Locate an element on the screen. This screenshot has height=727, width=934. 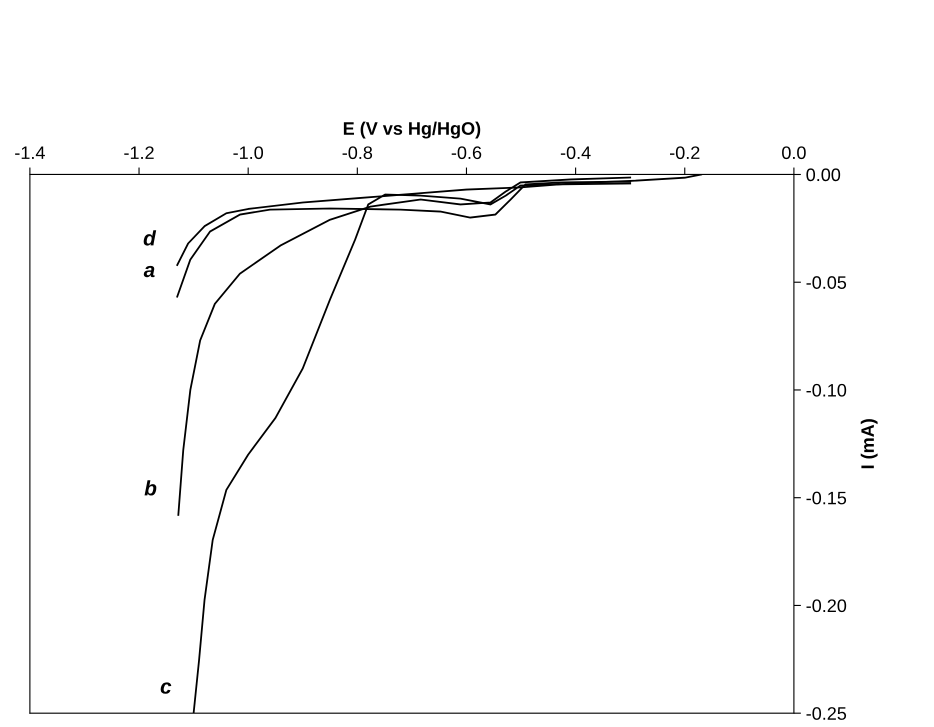
y-tick-label: -0.20 is located at coordinates (826, 605).